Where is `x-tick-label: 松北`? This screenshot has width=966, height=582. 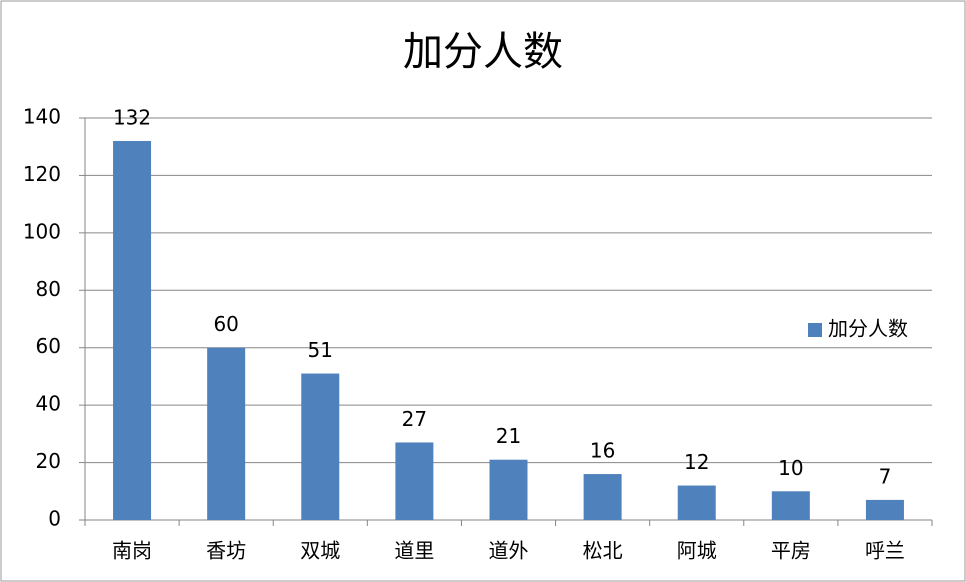 x-tick-label: 松北 is located at coordinates (603, 551).